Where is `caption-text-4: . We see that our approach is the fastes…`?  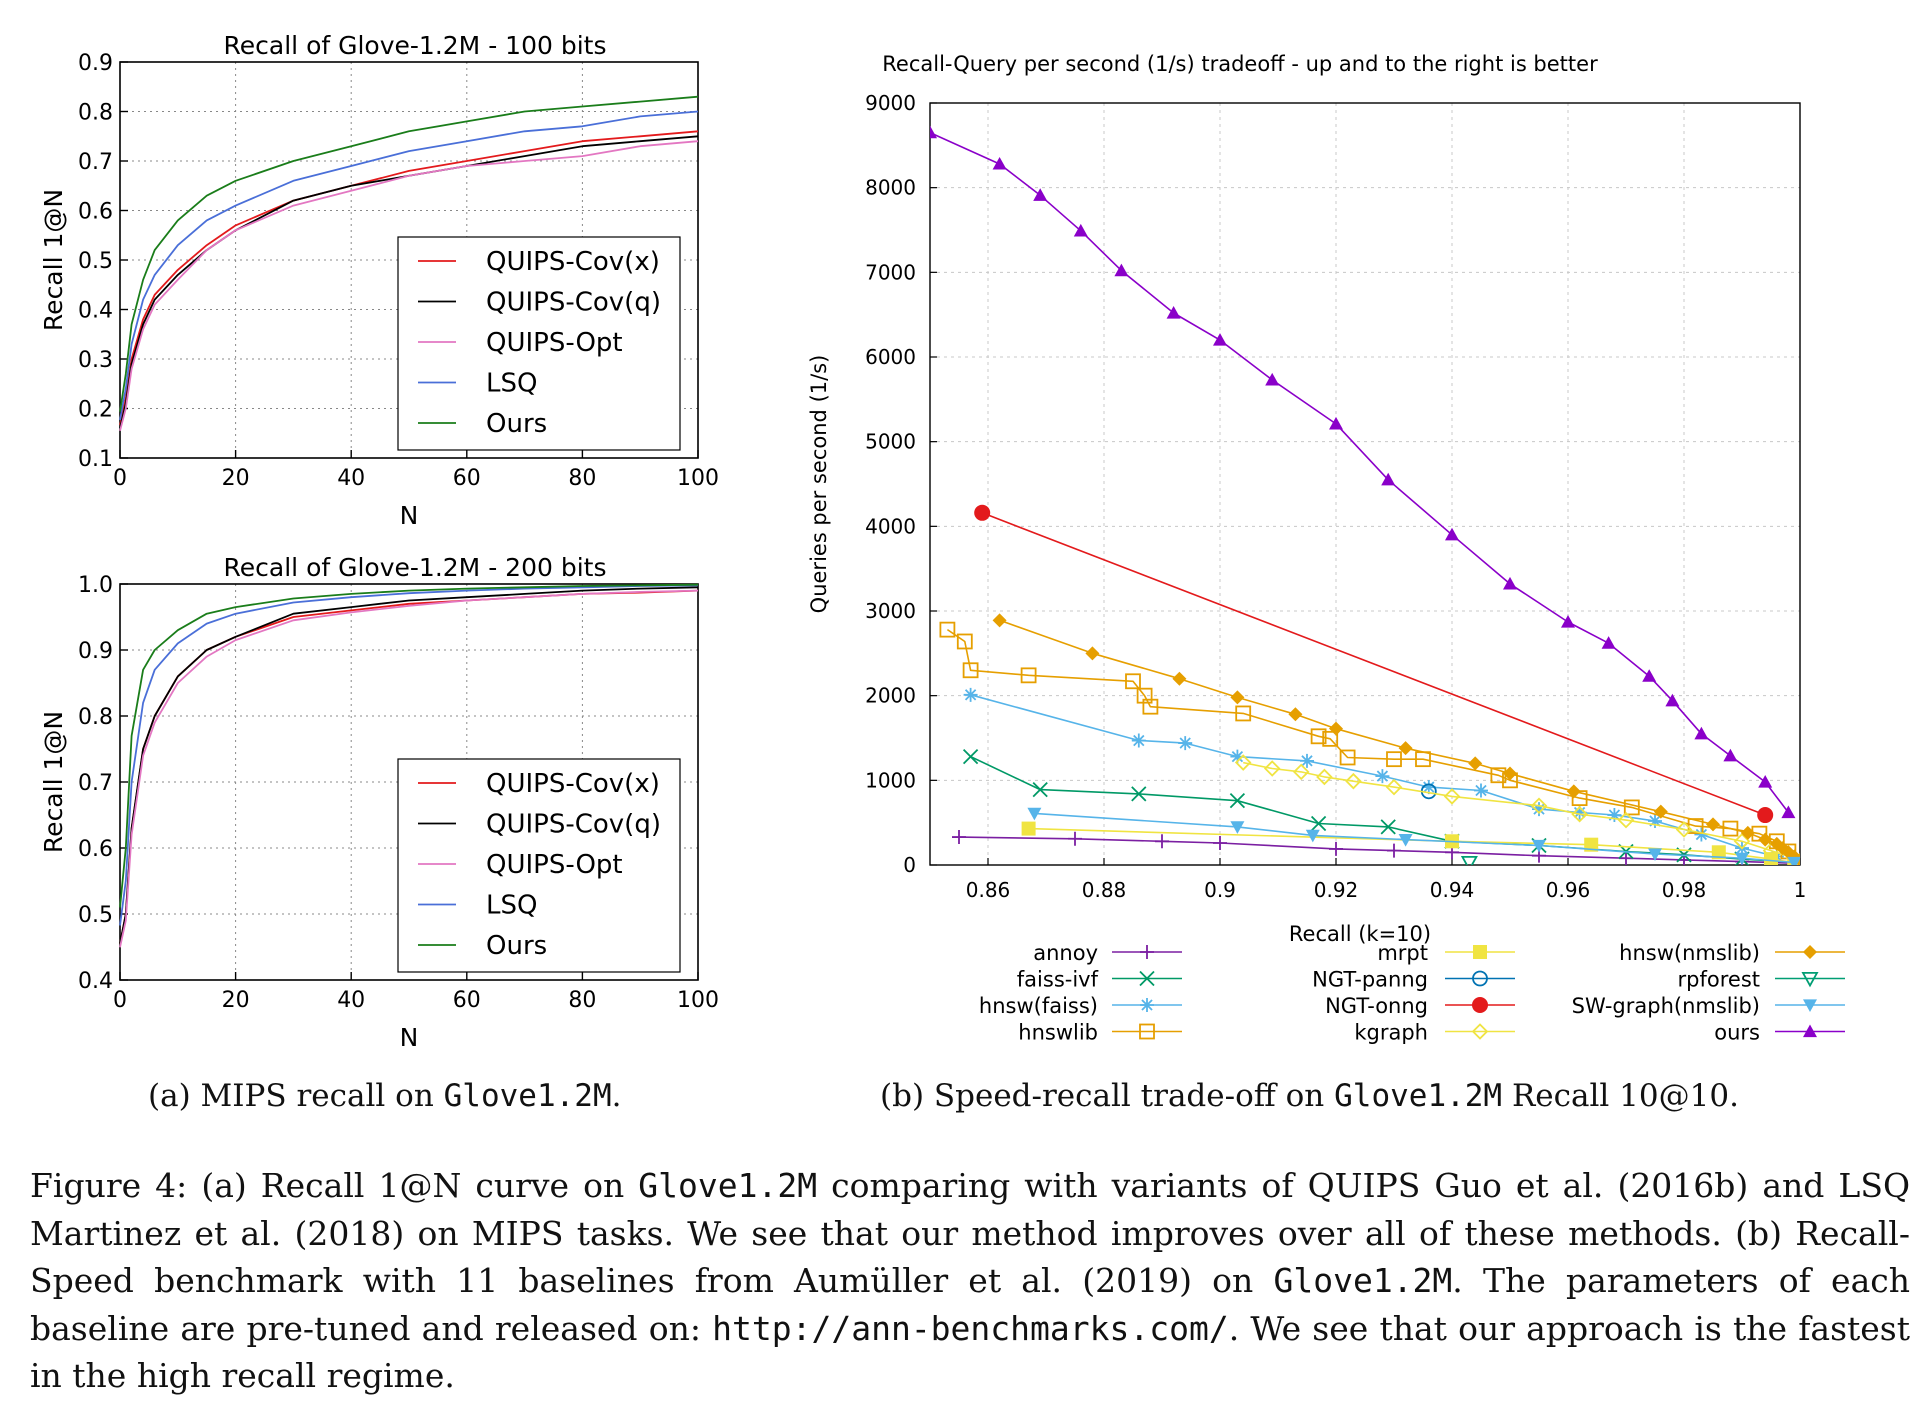 caption-text-4: . We see that our approach is the fastes… is located at coordinates (970, 1352).